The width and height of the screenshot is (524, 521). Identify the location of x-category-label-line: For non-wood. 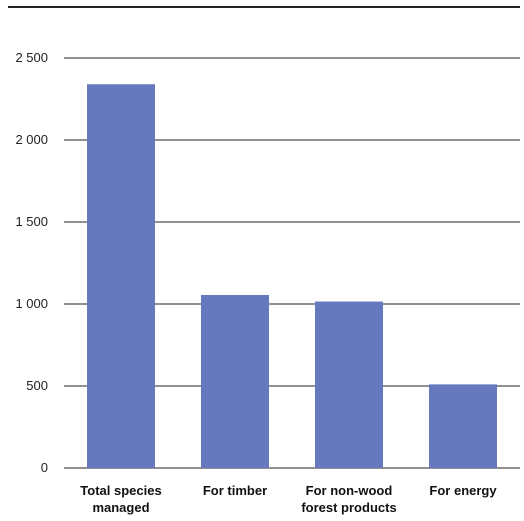
(349, 490).